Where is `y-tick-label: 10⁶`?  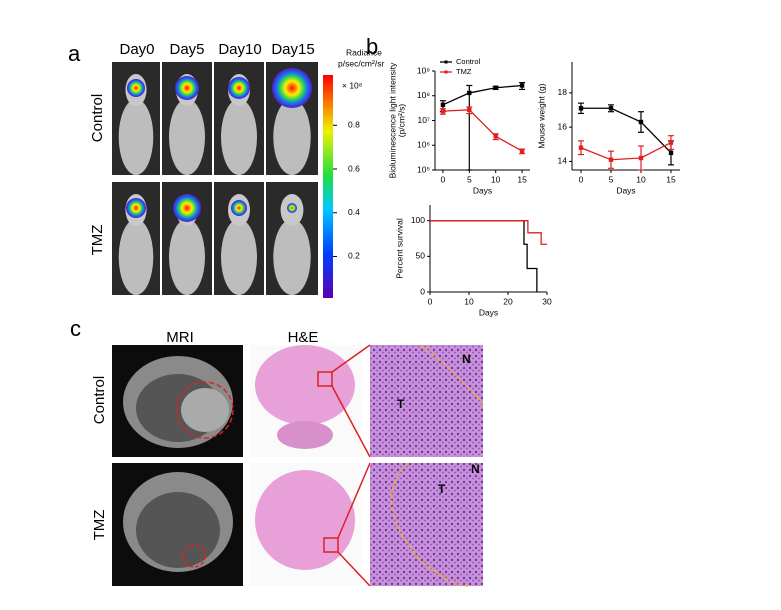
y-tick-label: 10⁶ is located at coordinates (423, 145).